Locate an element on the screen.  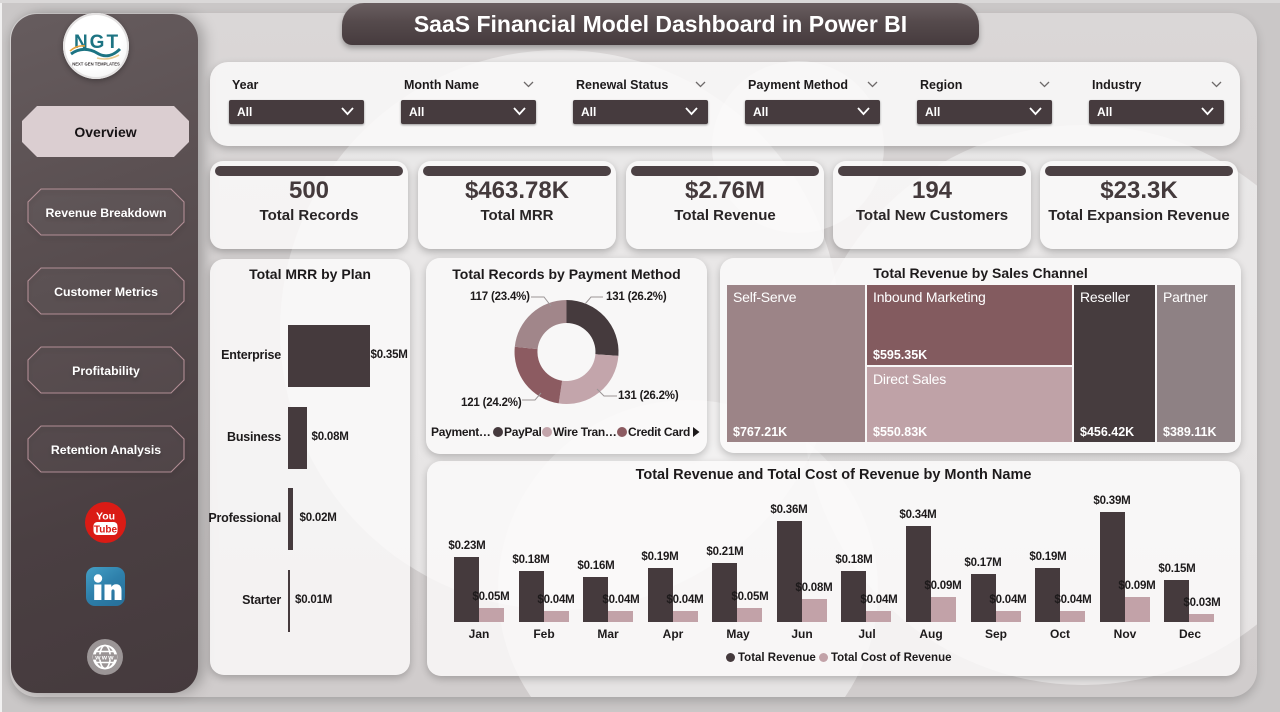
svg-text: Revenue Breakdown is located at coordinates (106, 213).